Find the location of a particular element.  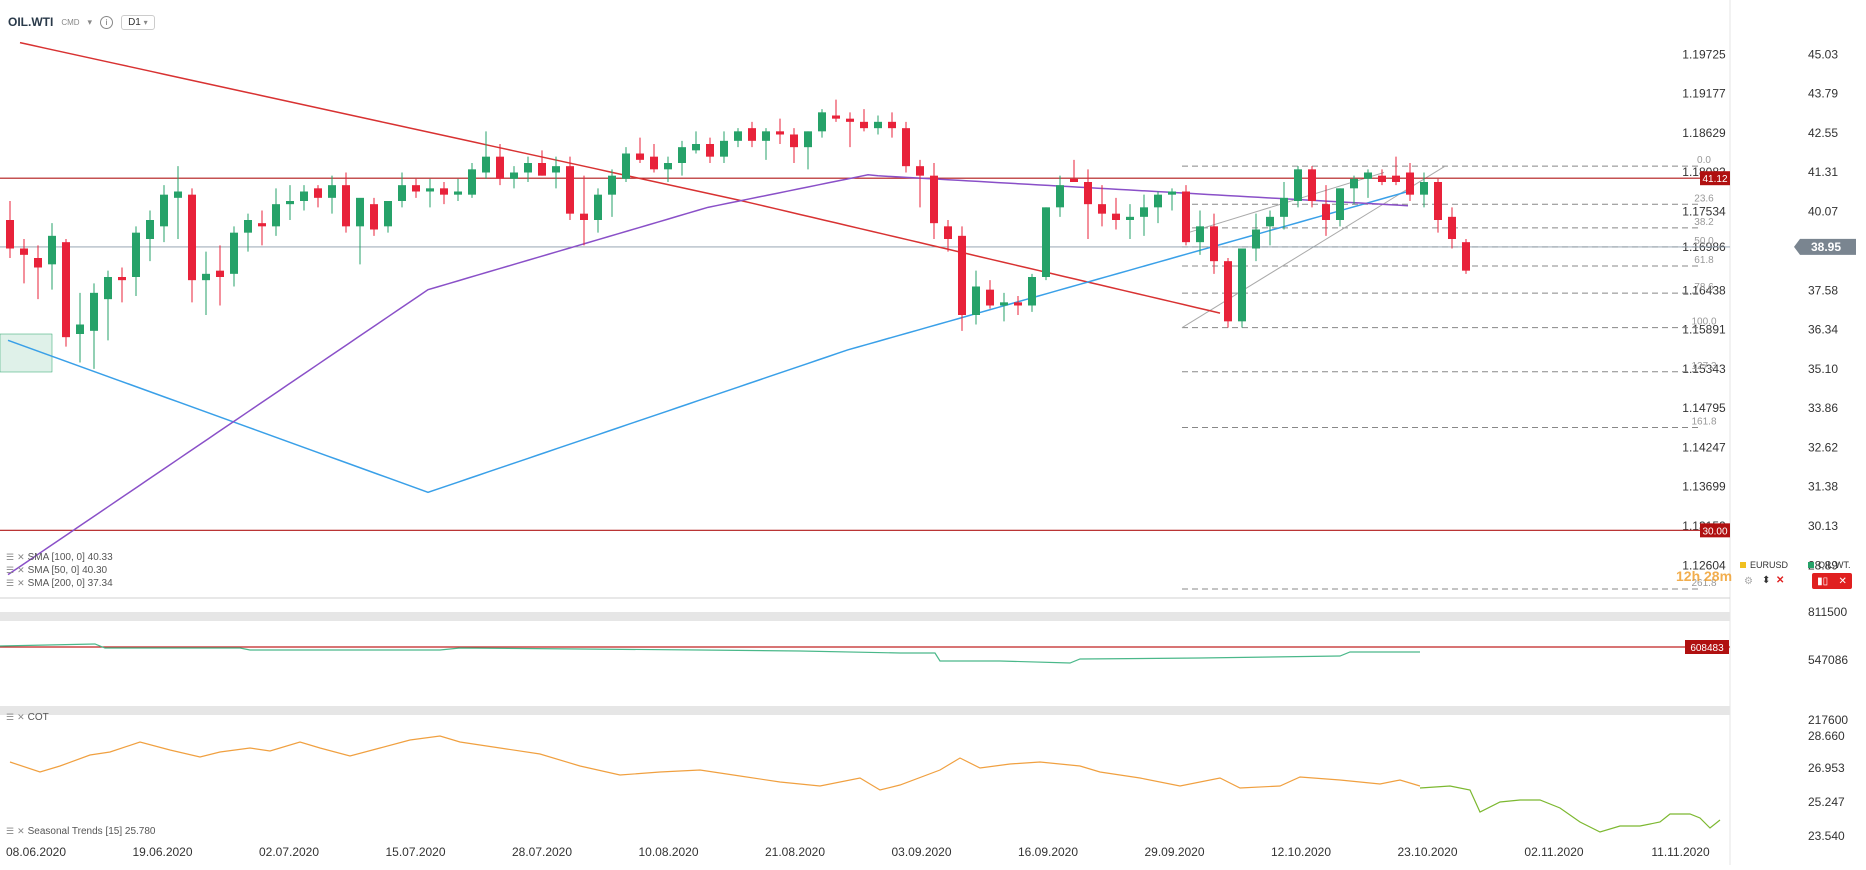

volume-axis-tick: 217600 is located at coordinates (1828, 720).